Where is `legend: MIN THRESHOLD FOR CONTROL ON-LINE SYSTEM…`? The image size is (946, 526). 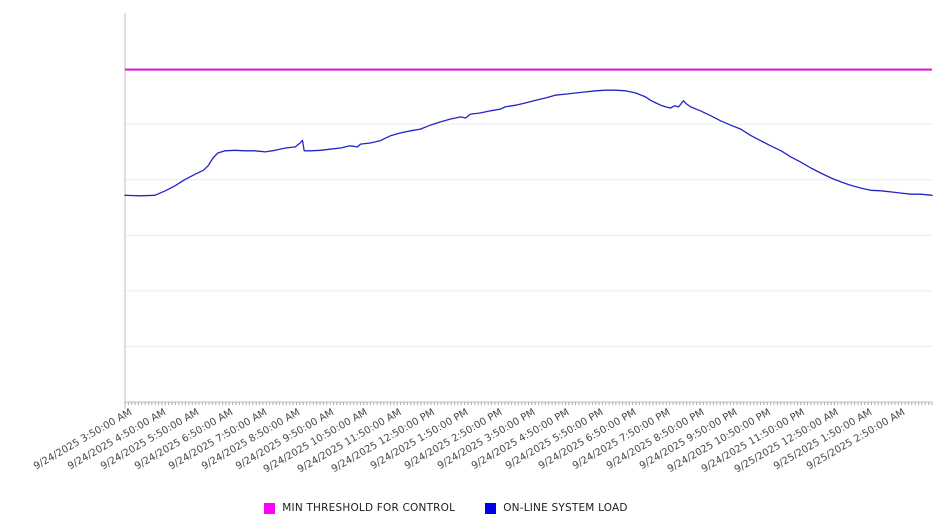
legend: MIN THRESHOLD FOR CONTROL ON-LINE SYSTEM… is located at coordinates (446, 508).